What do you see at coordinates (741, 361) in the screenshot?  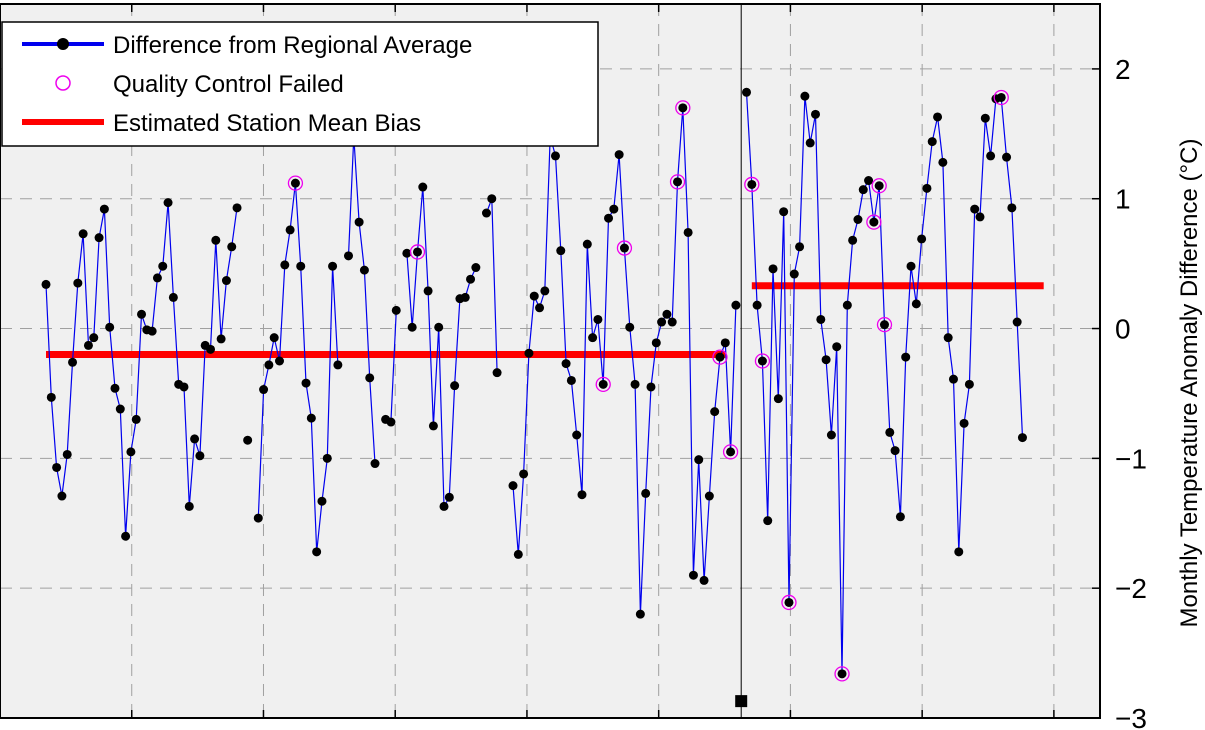 I see `changepoint-marker` at bounding box center [741, 361].